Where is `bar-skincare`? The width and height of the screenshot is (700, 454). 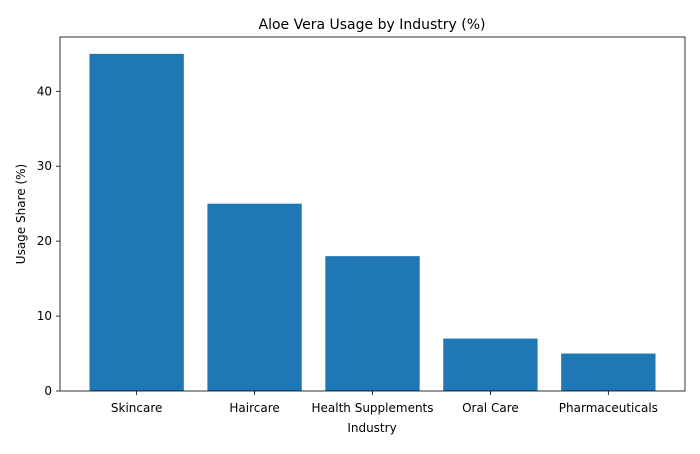 bar-skincare is located at coordinates (136, 222).